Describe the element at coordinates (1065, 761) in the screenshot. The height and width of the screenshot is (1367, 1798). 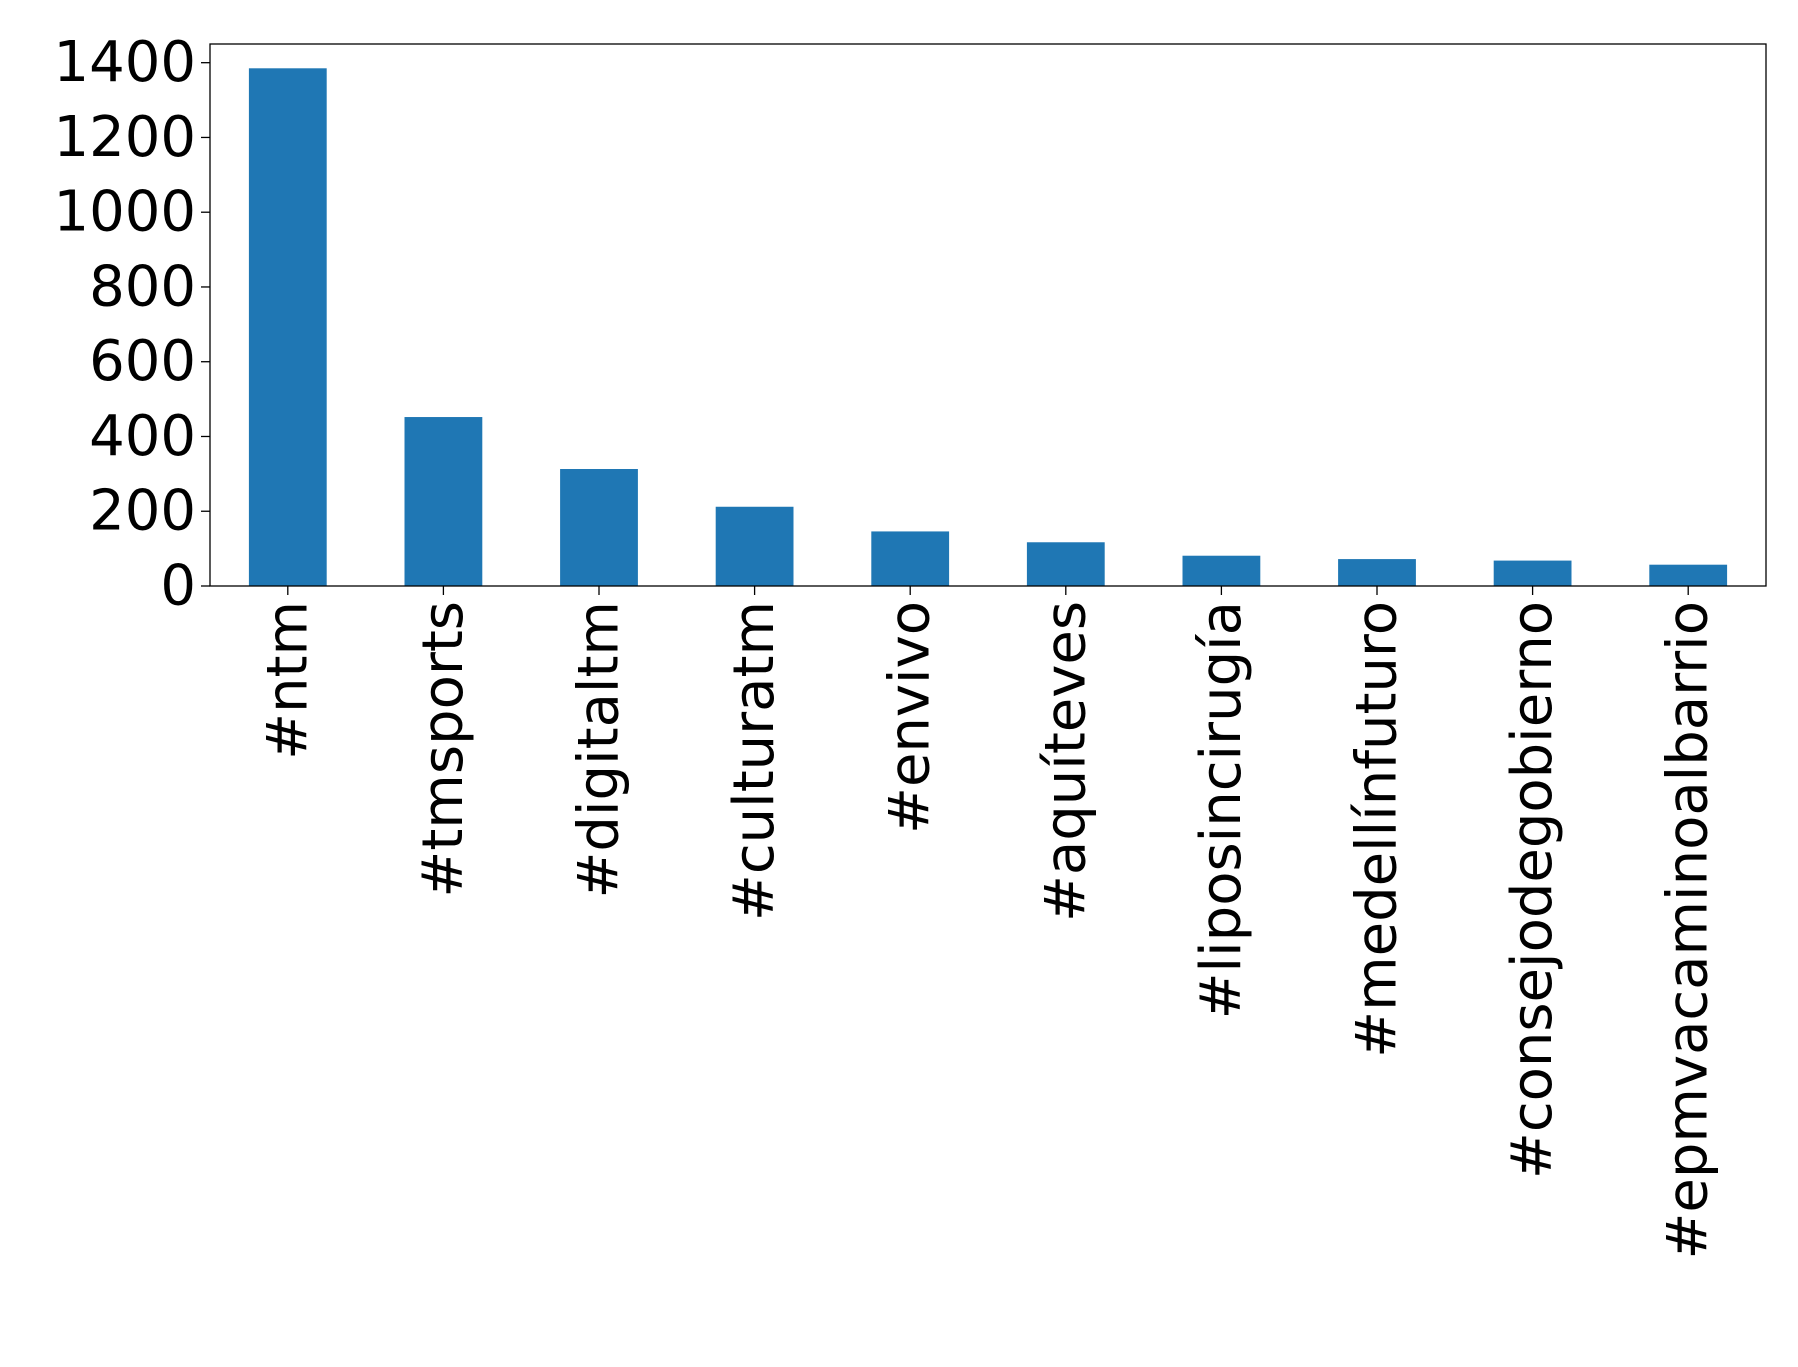
I see `x-tick-label: #aquíteves` at that location.